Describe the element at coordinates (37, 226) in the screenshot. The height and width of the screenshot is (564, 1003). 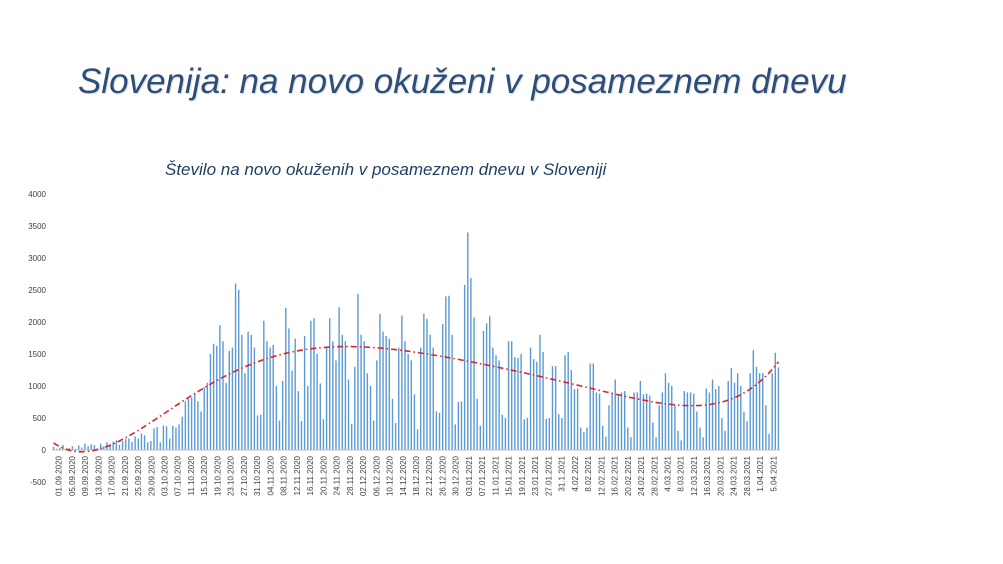
I see `y-tick-label: 3500` at that location.